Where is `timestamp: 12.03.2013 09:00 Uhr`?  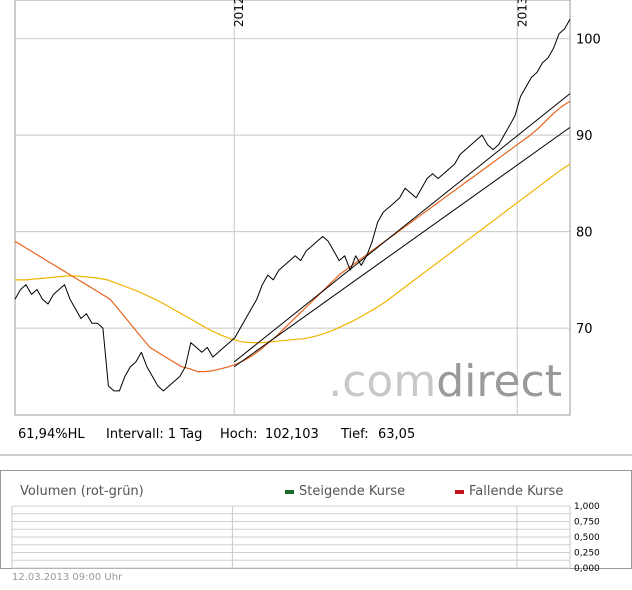
timestamp: 12.03.2013 09:00 Uhr is located at coordinates (67, 577).